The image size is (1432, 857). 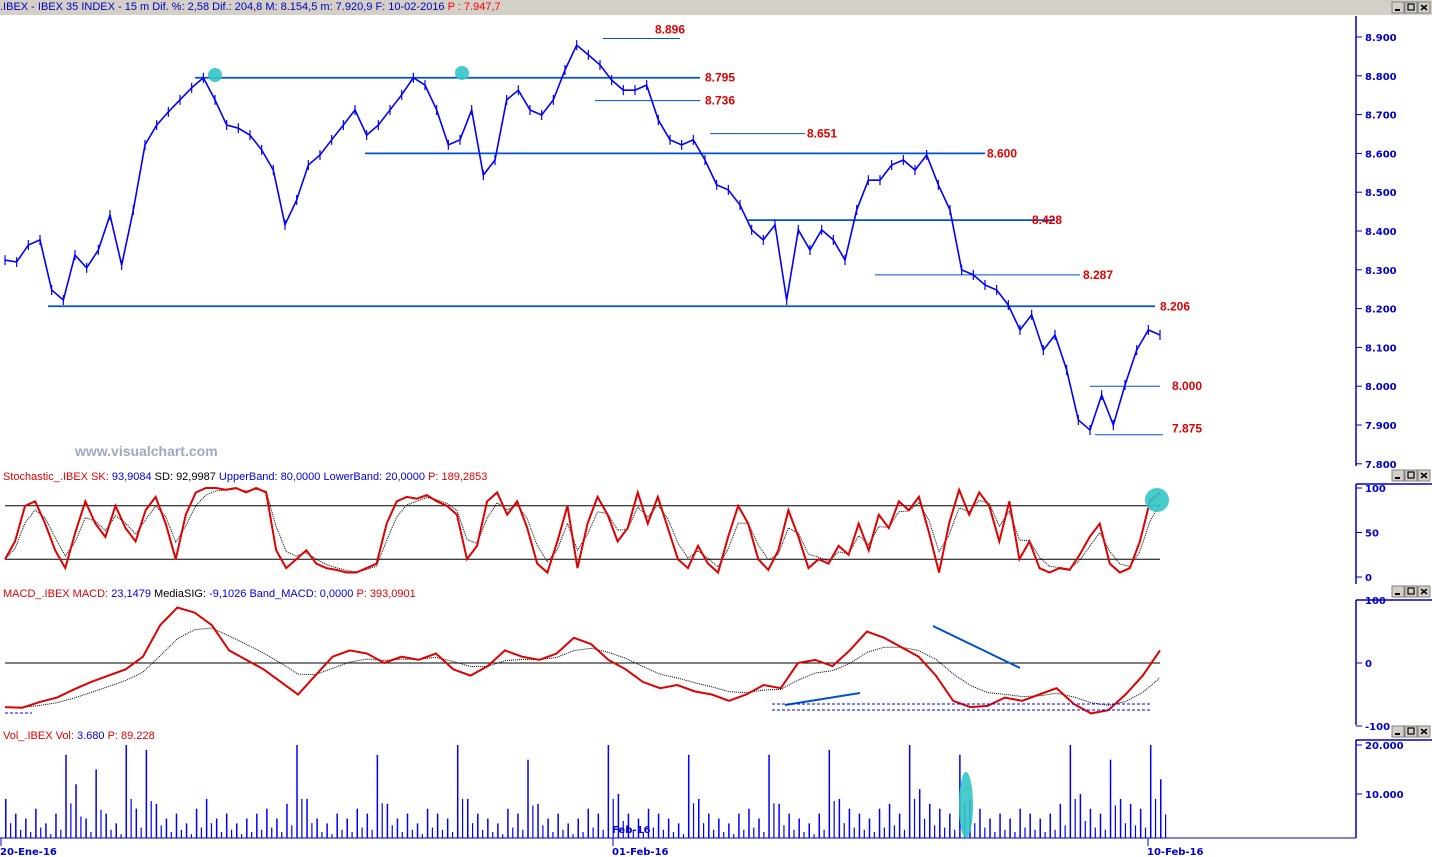 What do you see at coordinates (582, 667) in the screenshot?
I see `macd-signal-line` at bounding box center [582, 667].